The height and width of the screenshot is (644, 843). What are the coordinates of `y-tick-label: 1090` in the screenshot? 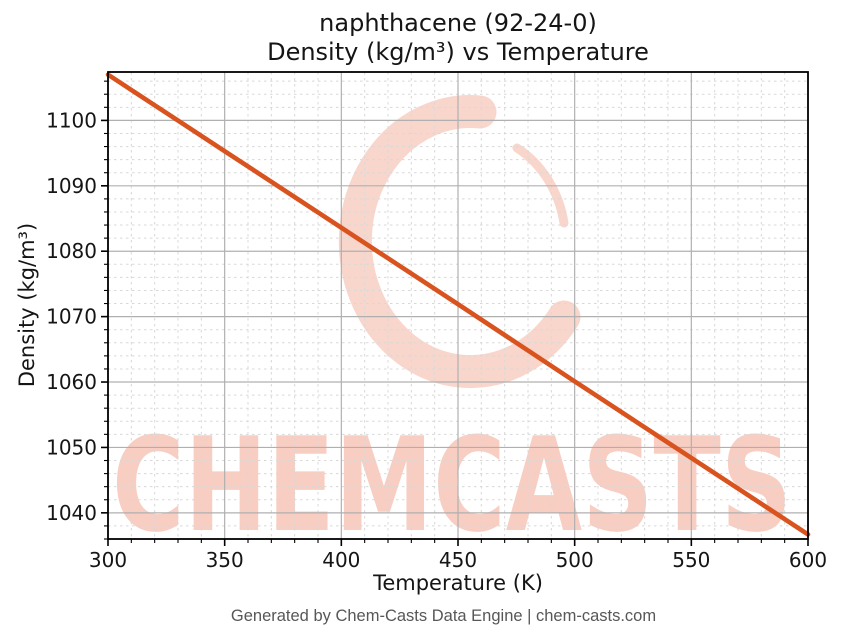 It's located at (71, 186).